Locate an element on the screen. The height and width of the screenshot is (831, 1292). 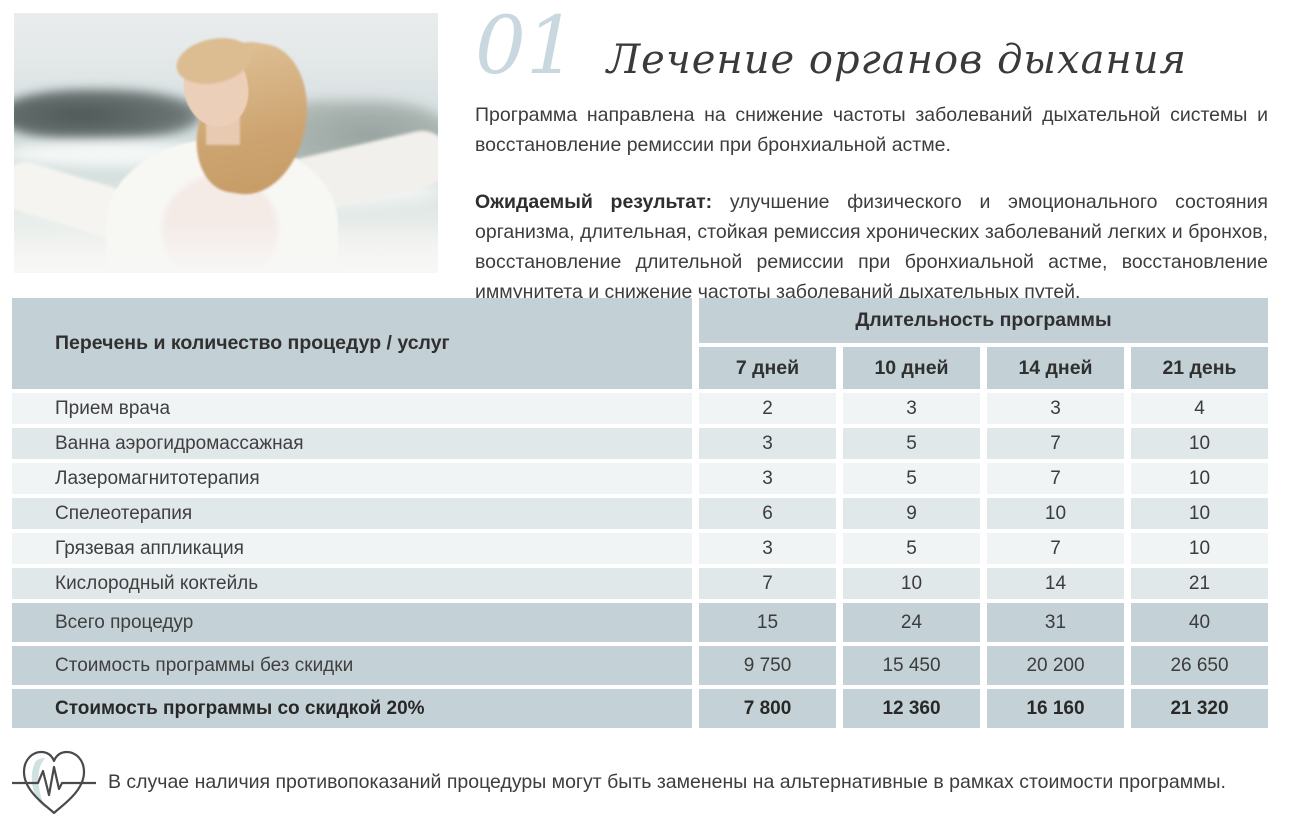
row-value: 16 160 is located at coordinates (1055, 708).